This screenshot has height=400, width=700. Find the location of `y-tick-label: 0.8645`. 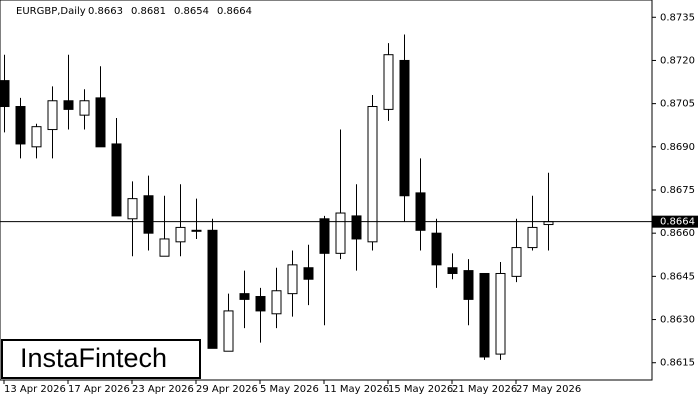

y-tick-label: 0.8645 is located at coordinates (677, 276).